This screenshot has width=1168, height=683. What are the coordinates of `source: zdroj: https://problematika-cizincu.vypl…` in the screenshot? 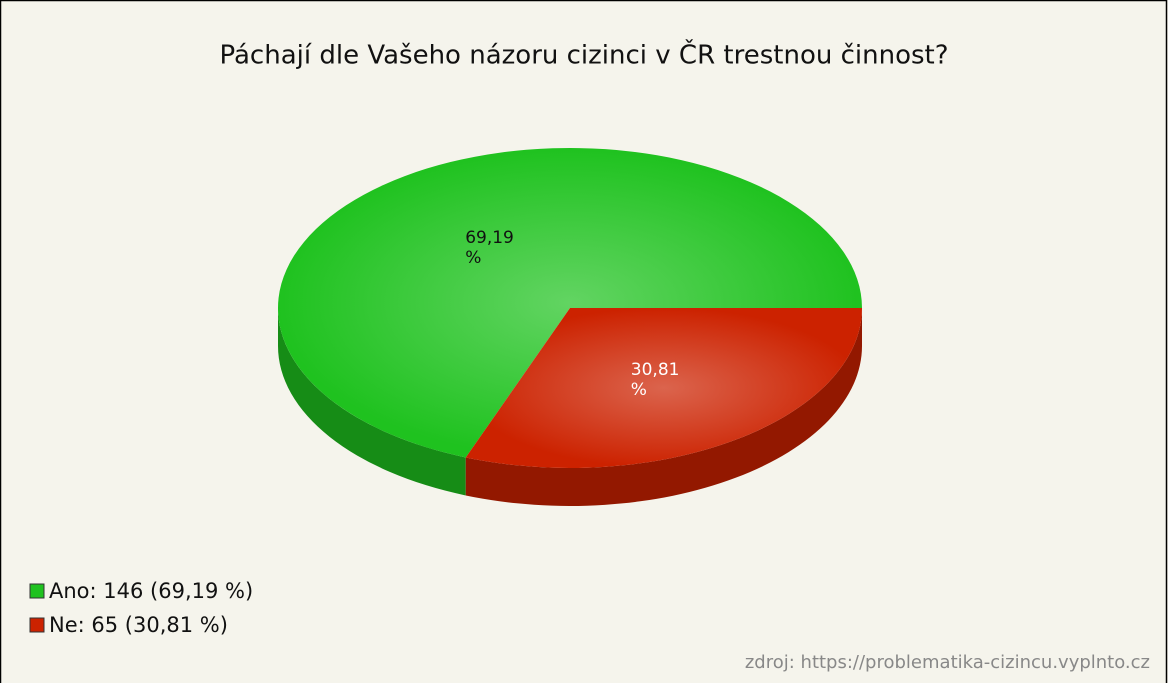 It's located at (947, 662).